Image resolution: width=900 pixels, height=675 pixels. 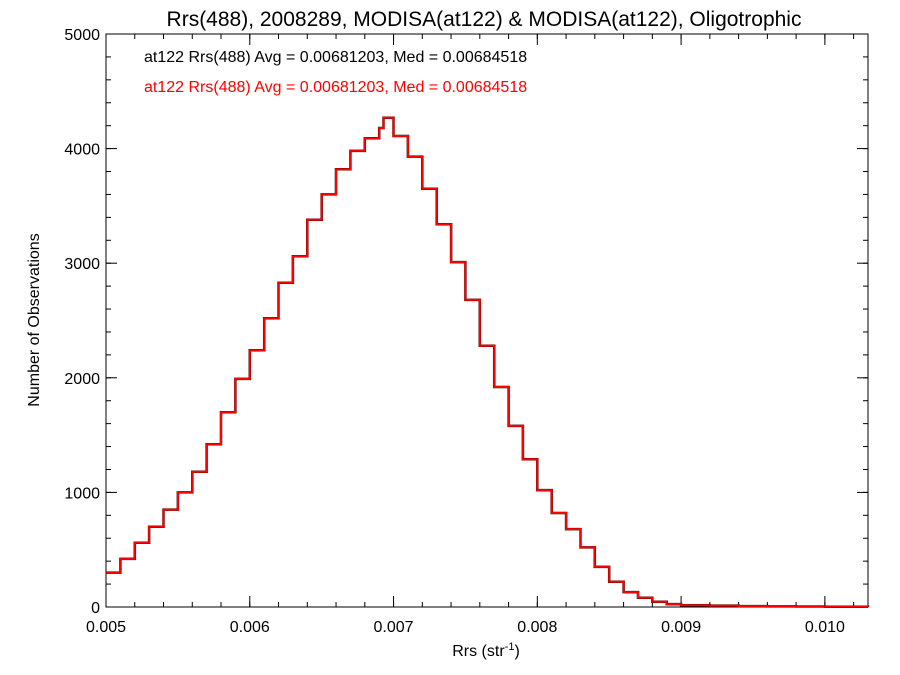 What do you see at coordinates (478, 651) in the screenshot?
I see `x-axis-label-main: Rrs (str` at bounding box center [478, 651].